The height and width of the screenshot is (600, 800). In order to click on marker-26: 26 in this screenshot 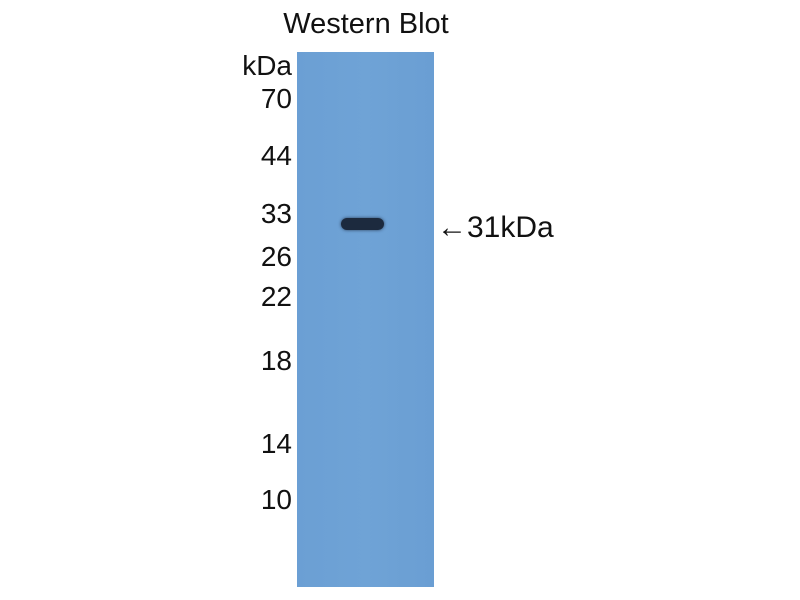, I will do `click(276, 256)`.